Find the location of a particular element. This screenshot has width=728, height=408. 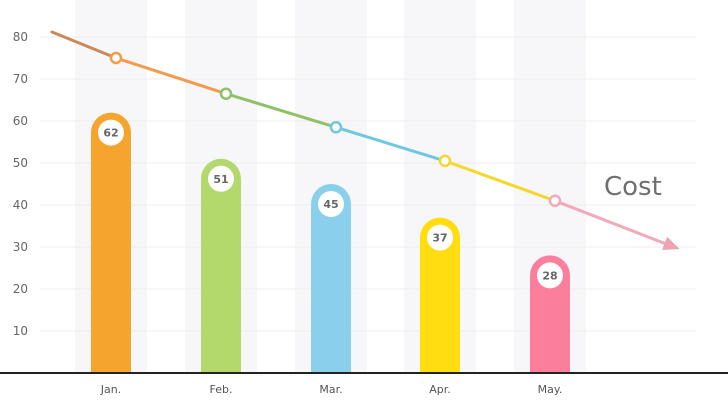

y-tick-label: 40 is located at coordinates (20, 205).